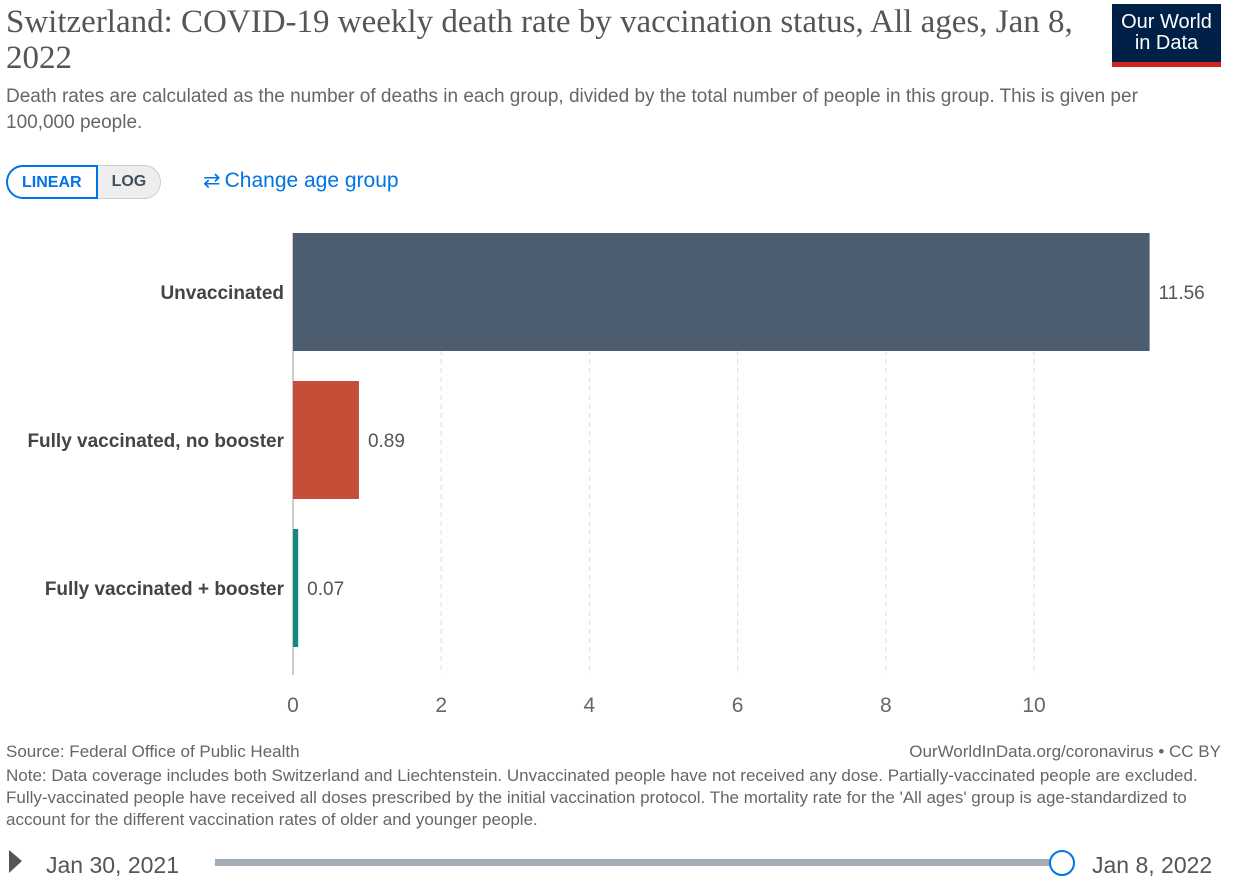  I want to click on play-icon, so click(15, 861).